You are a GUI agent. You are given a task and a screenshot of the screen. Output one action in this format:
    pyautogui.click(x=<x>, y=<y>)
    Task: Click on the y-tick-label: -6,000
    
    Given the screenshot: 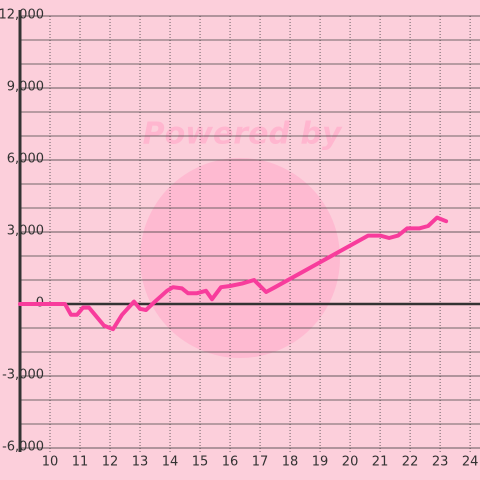 What is the action you would take?
    pyautogui.click(x=23, y=447)
    